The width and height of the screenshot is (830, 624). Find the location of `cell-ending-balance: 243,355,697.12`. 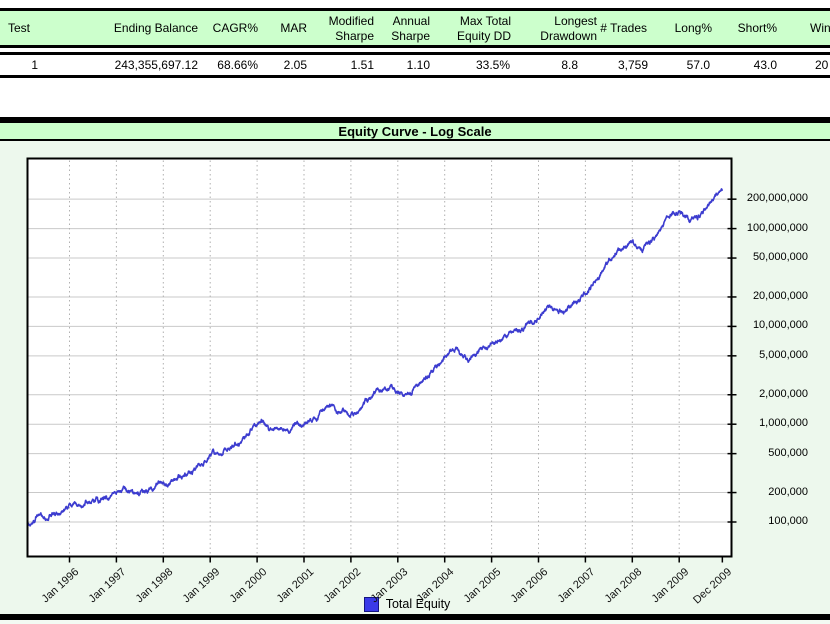

cell-ending-balance: 243,355,697.12 is located at coordinates (156, 65).